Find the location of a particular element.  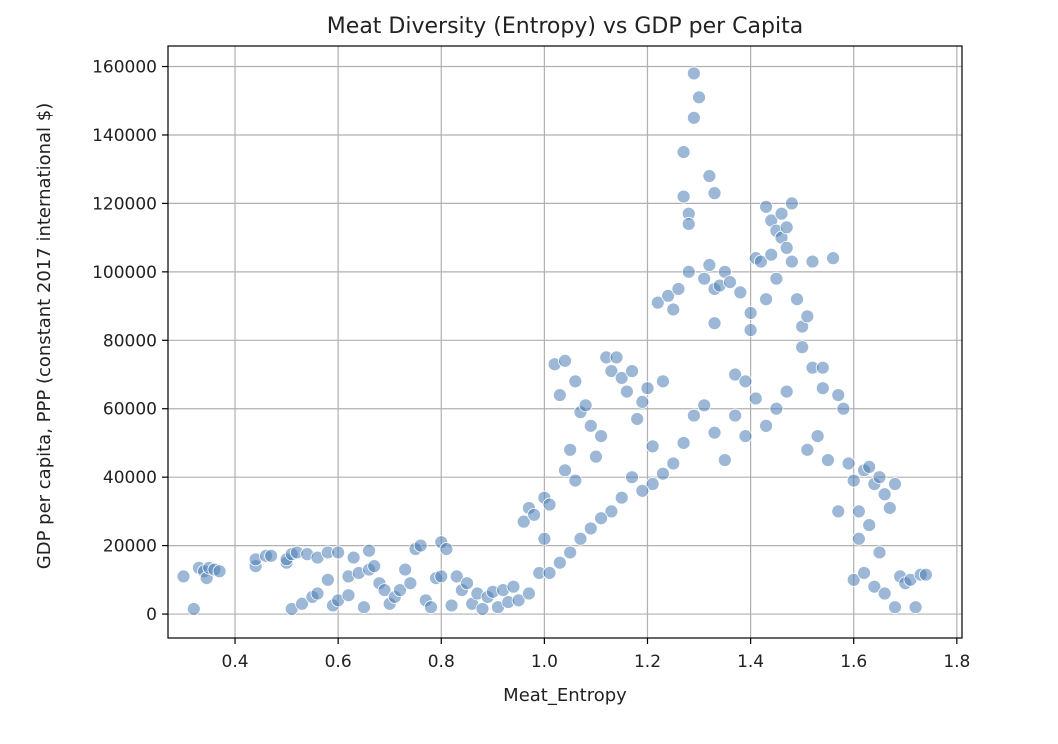

x-tick-label: 1.2 is located at coordinates (647, 662).